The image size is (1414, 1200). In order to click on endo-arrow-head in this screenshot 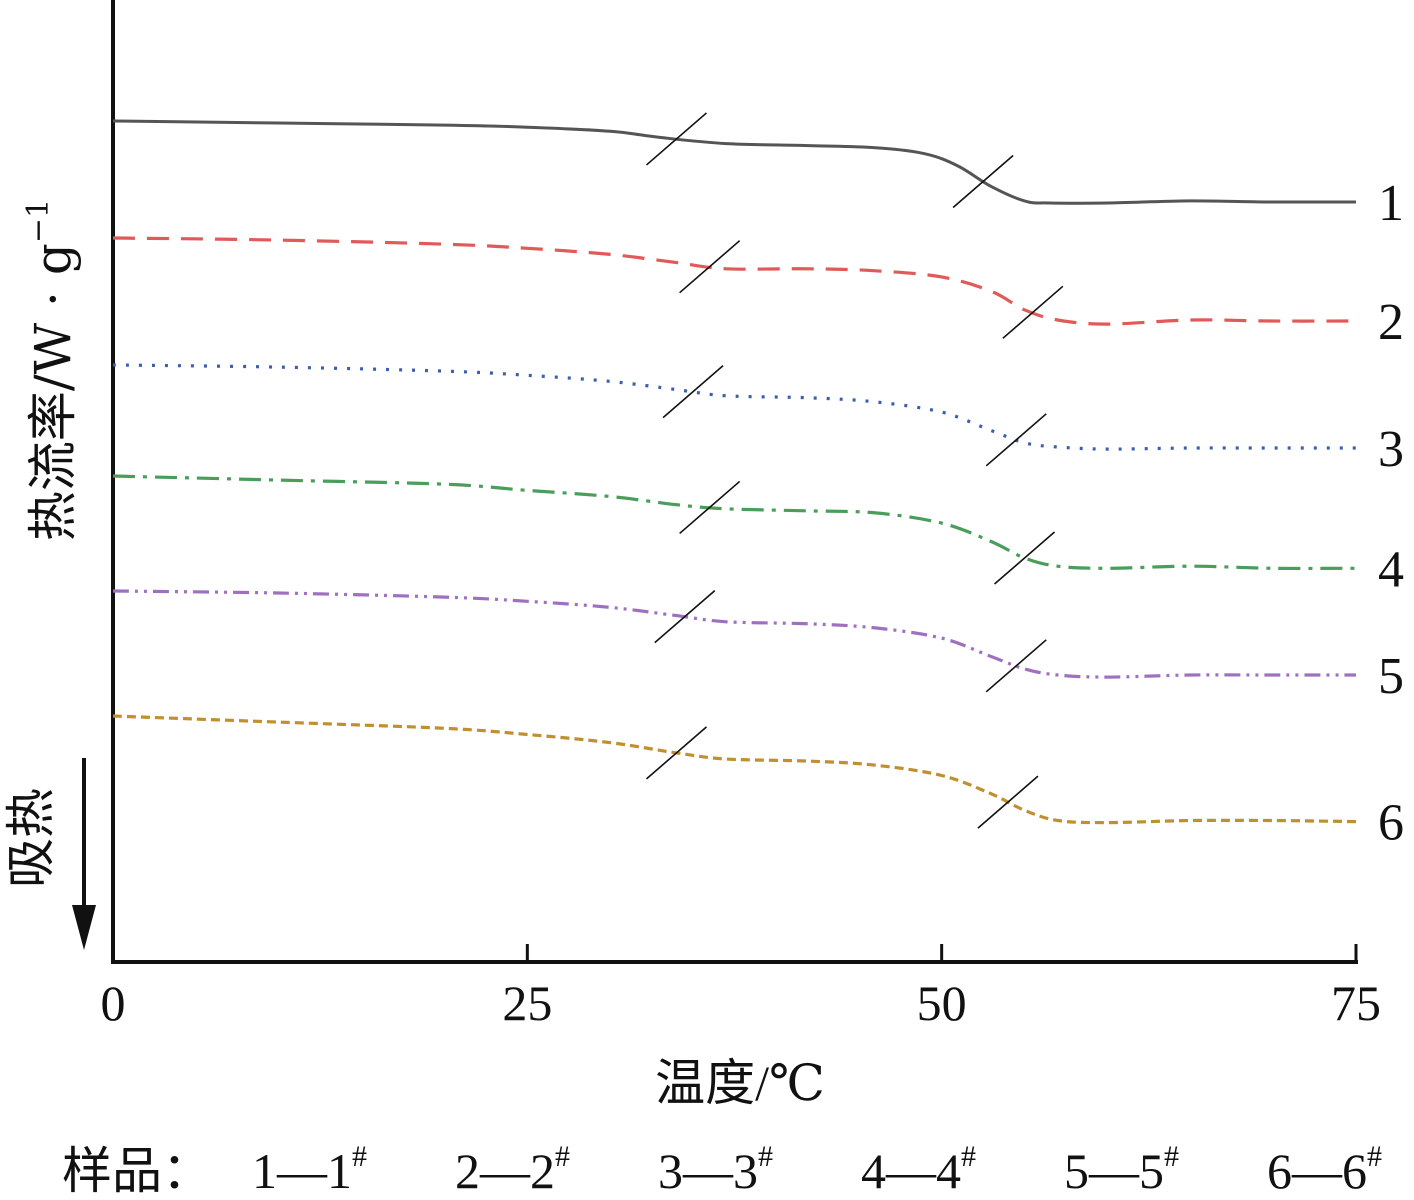, I will do `click(84, 927)`.